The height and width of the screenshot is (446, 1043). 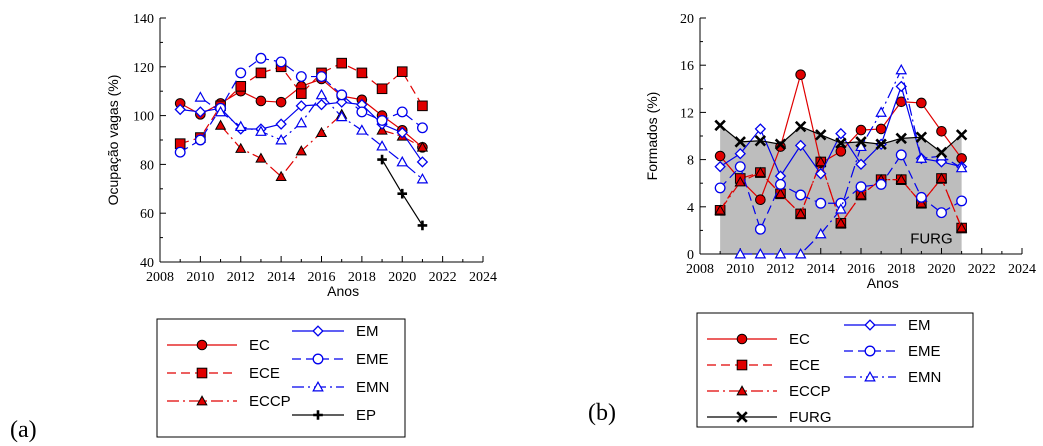 I want to click on legend: EC ECE ECCP EM EME EMN FURG, so click(x=835, y=370).